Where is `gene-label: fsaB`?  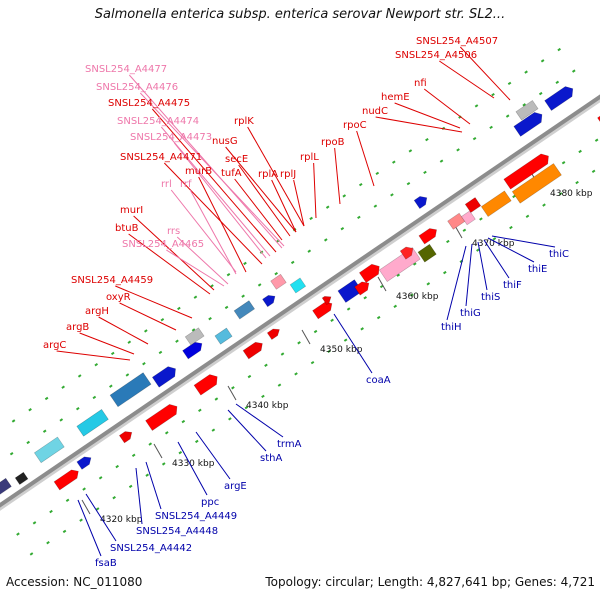
gene-label: fsaB is located at coordinates (106, 563).